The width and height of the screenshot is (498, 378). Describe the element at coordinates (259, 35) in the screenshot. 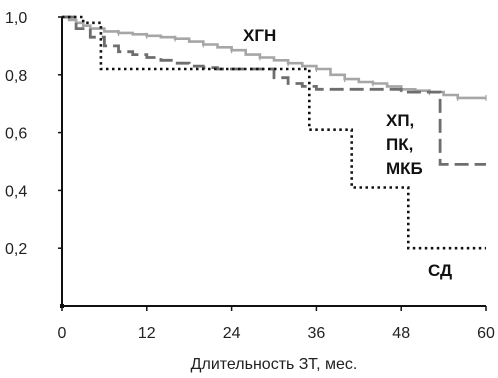

I see `series-label-1: ХГН` at that location.